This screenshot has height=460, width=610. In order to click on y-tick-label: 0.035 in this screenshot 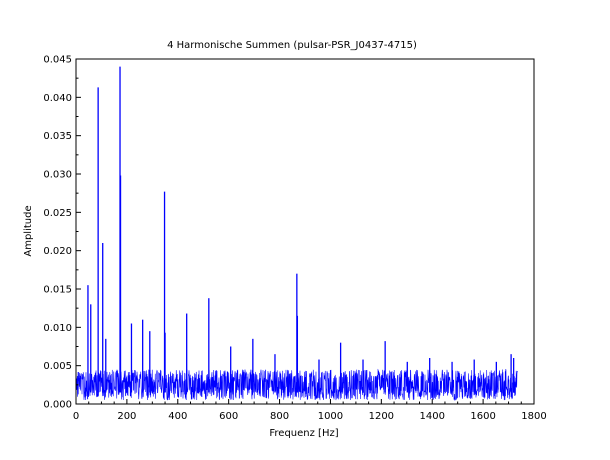, I will do `click(57, 136)`.